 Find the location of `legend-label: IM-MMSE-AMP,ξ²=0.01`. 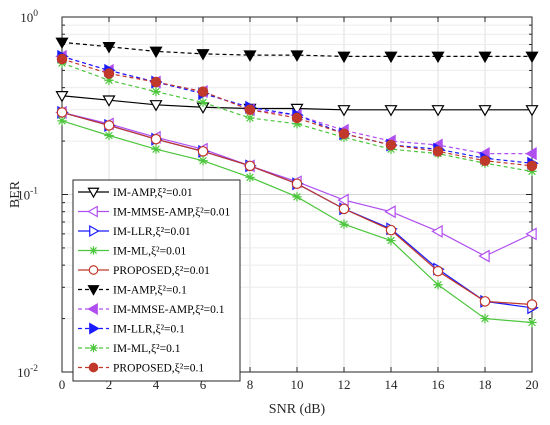

legend-label: IM-MMSE-AMP,ξ²=0.01 is located at coordinates (172, 213).